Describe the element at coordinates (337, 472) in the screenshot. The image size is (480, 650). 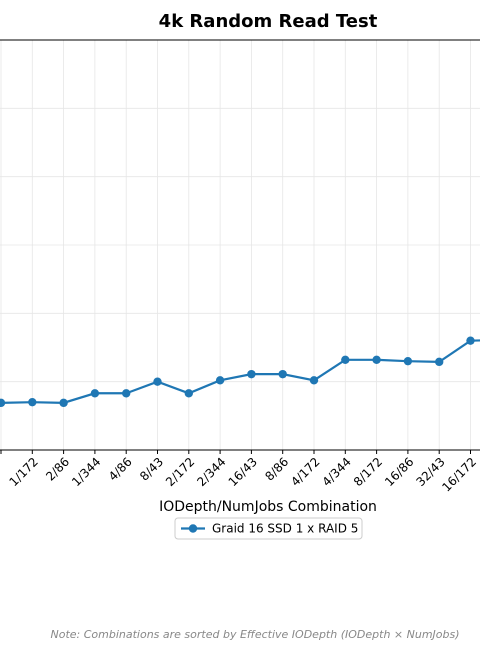
I see `x-tick-label: 4/344` at that location.